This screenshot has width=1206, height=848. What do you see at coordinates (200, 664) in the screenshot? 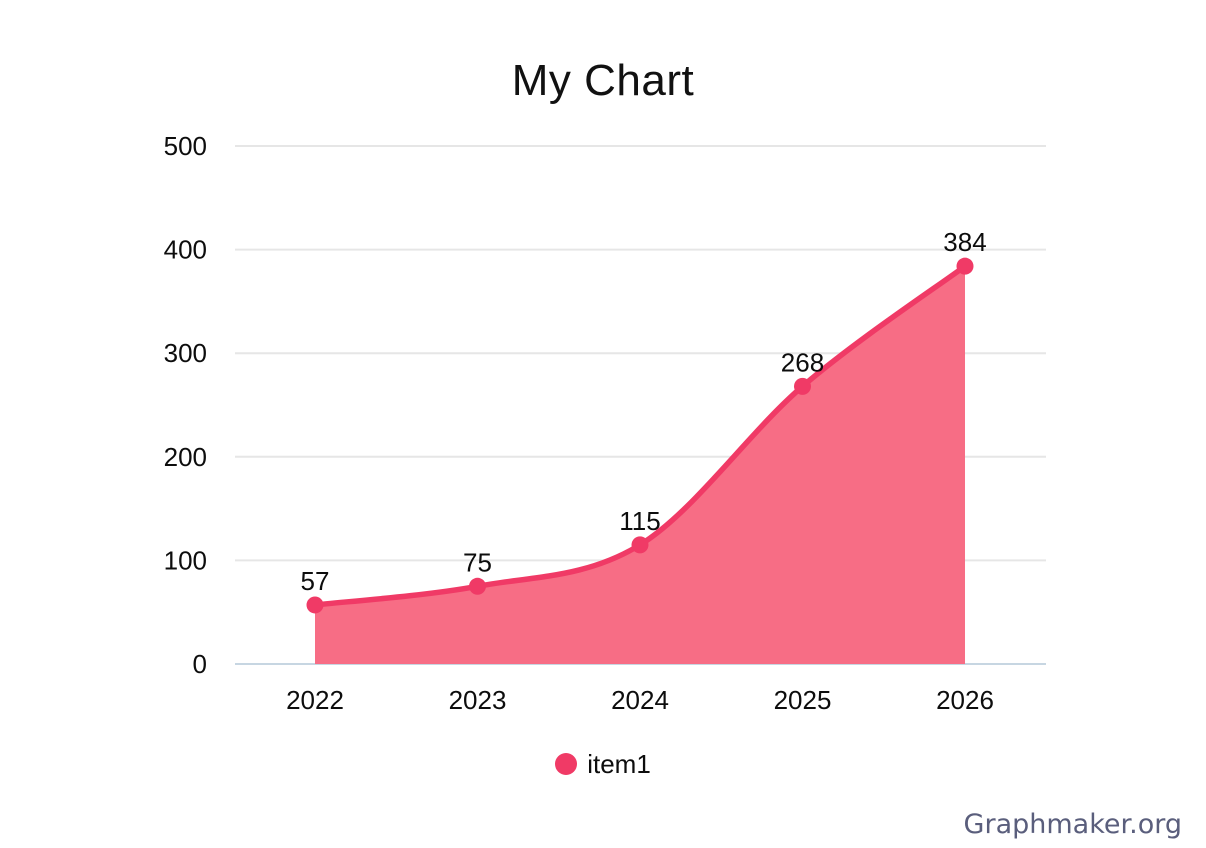
I see `y-axis-tick-label: 0` at bounding box center [200, 664].